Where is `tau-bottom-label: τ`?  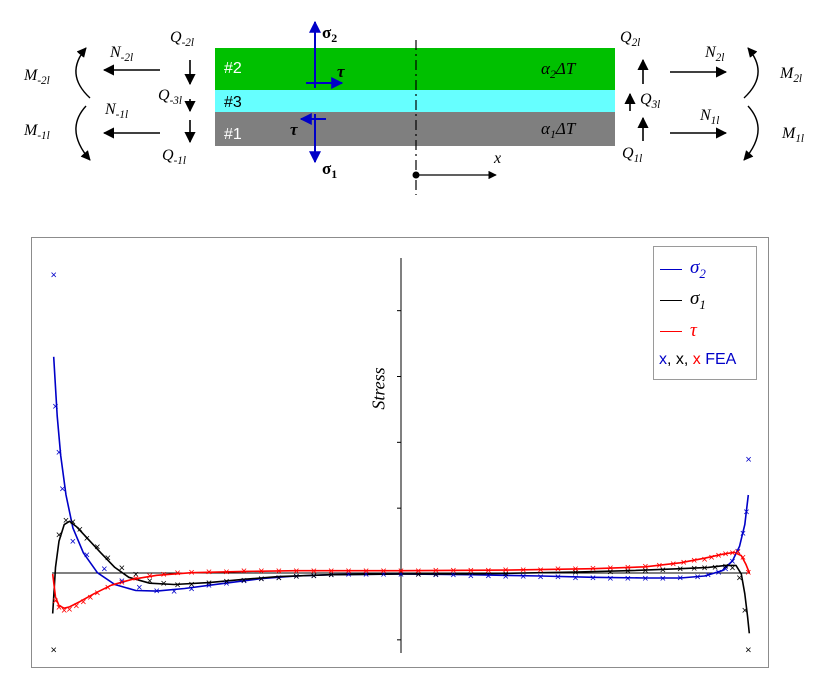 tau-bottom-label: τ is located at coordinates (294, 129).